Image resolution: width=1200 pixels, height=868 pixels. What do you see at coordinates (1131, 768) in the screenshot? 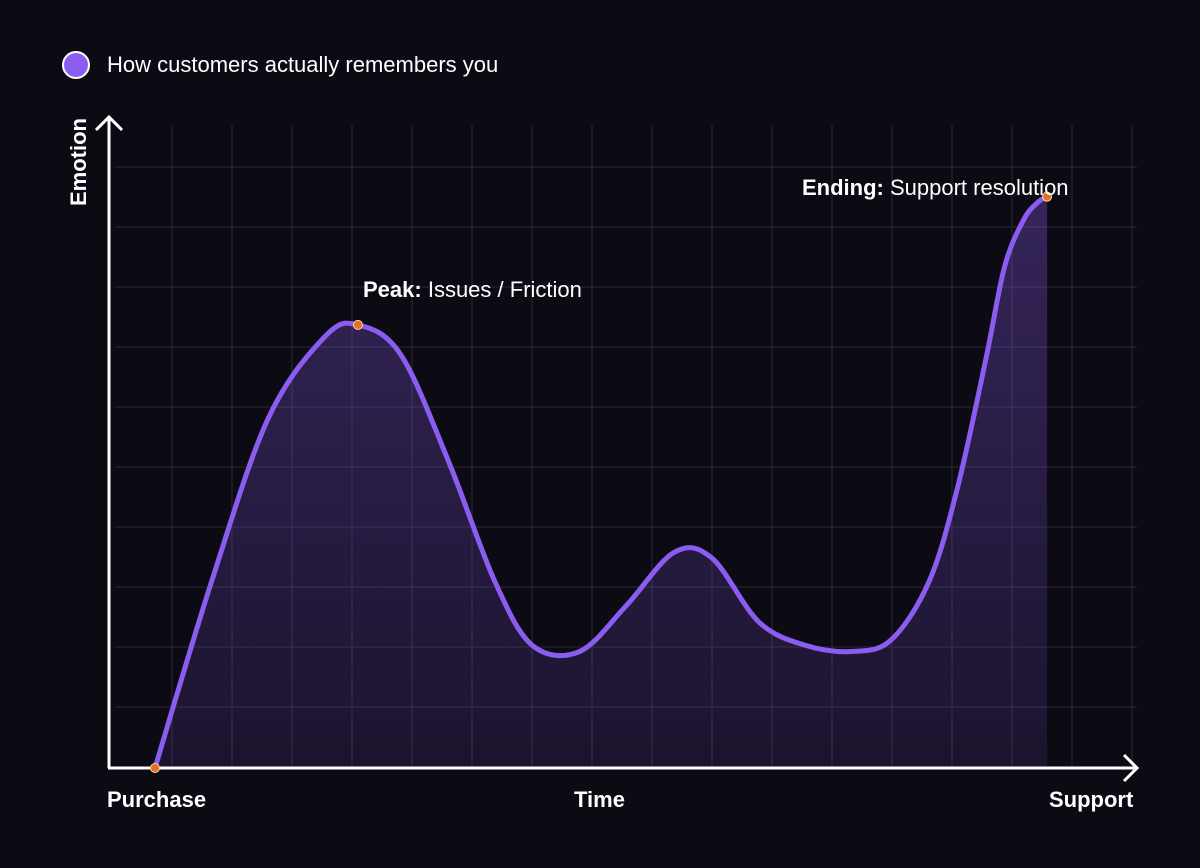
I see `x-axis-arrow-icon` at bounding box center [1131, 768].